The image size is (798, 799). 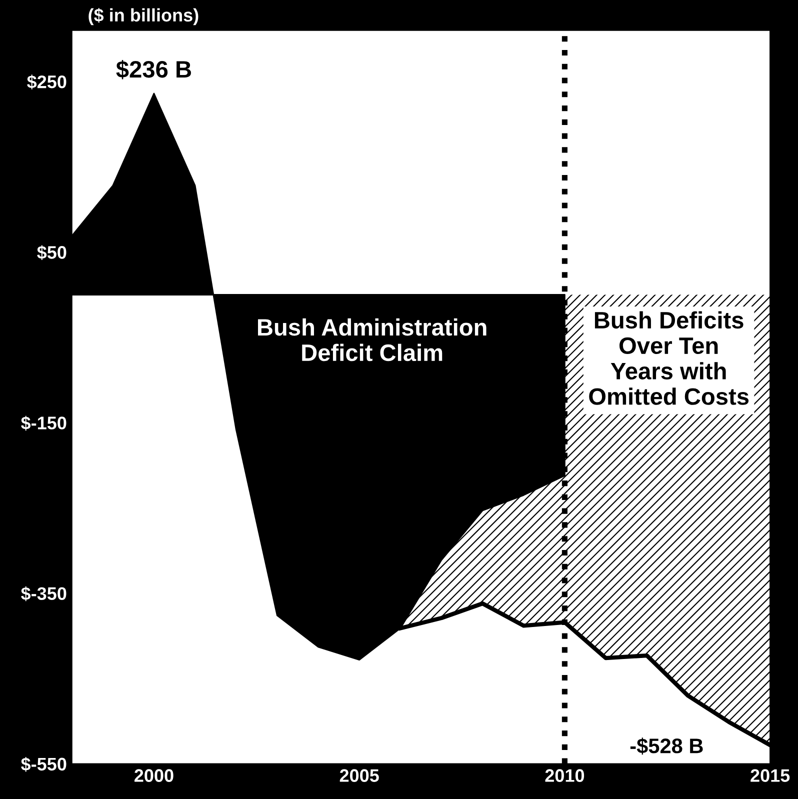 I want to click on y-tick-label: $50, so click(x=51, y=252).